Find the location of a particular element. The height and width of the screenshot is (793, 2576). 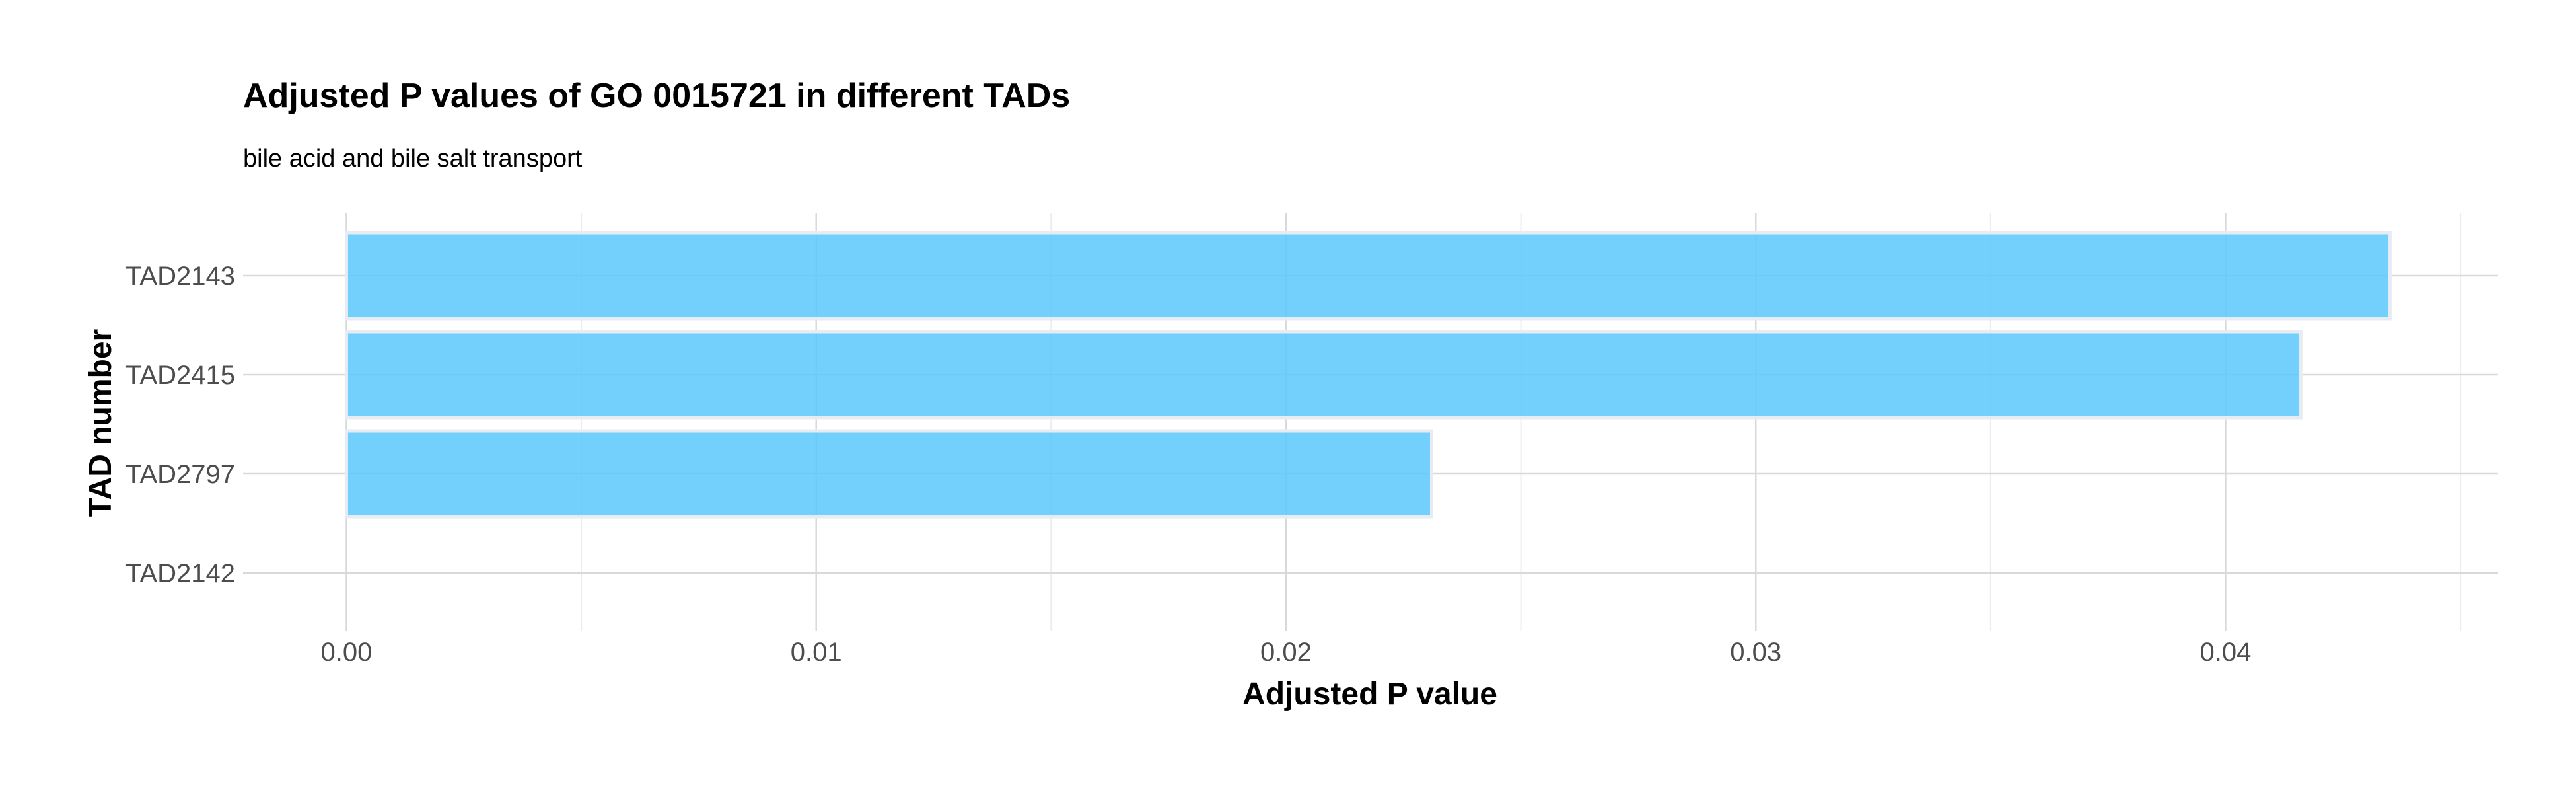

x-tick-label: 0.04 is located at coordinates (2226, 652).